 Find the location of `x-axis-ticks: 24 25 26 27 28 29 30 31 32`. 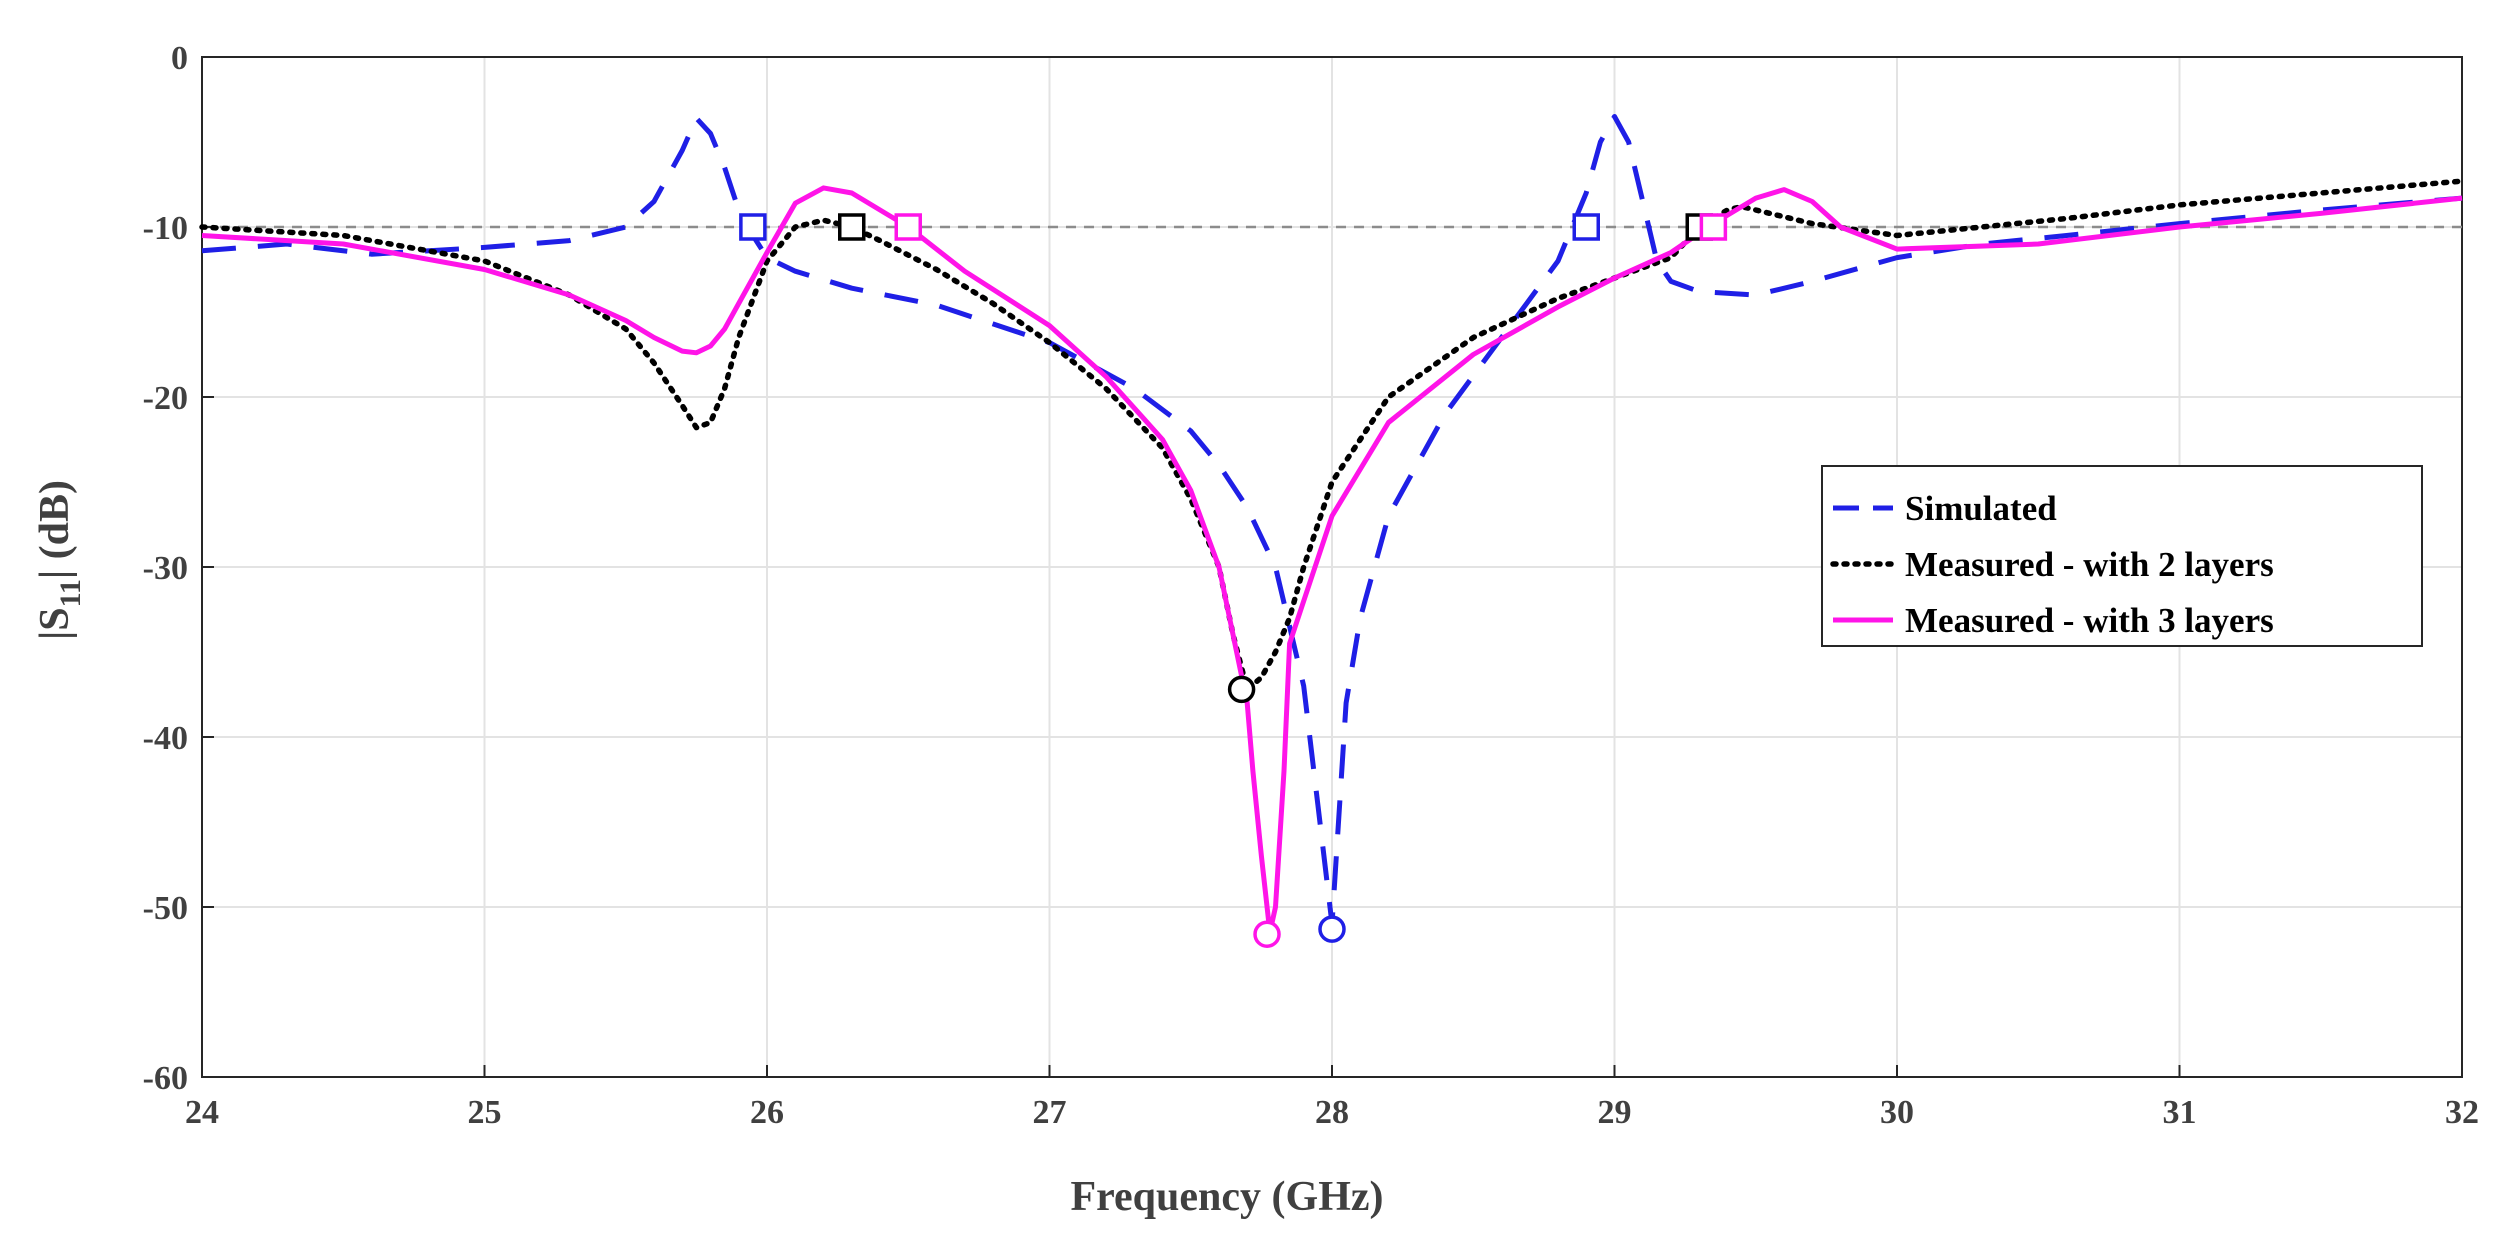

x-axis-ticks: 24 25 26 27 28 29 30 31 32 is located at coordinates (1332, 1098).